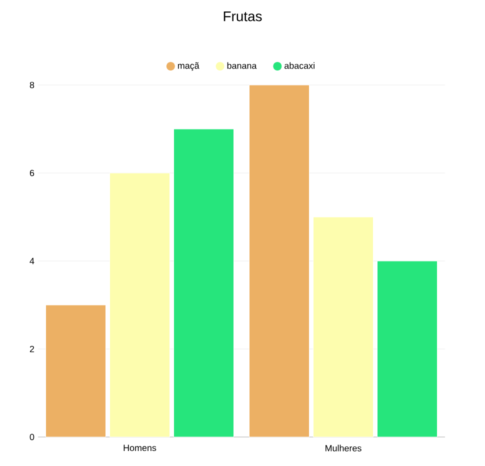  I want to click on y-tick-label: 6, so click(32, 173).